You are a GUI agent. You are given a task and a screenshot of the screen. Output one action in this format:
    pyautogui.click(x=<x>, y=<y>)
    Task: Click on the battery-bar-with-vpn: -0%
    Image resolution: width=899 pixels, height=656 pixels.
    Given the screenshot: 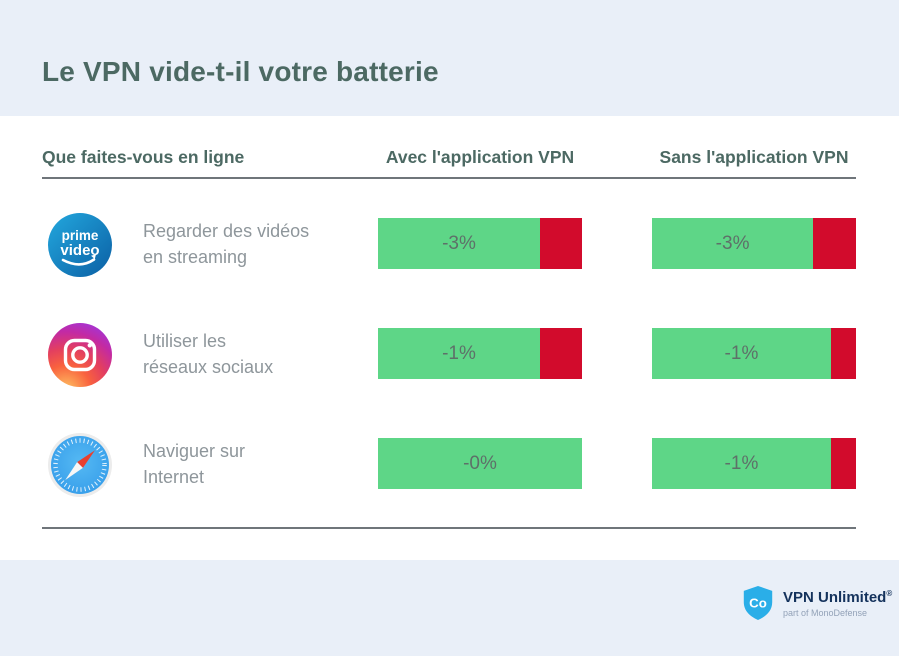 What is the action you would take?
    pyautogui.click(x=480, y=463)
    